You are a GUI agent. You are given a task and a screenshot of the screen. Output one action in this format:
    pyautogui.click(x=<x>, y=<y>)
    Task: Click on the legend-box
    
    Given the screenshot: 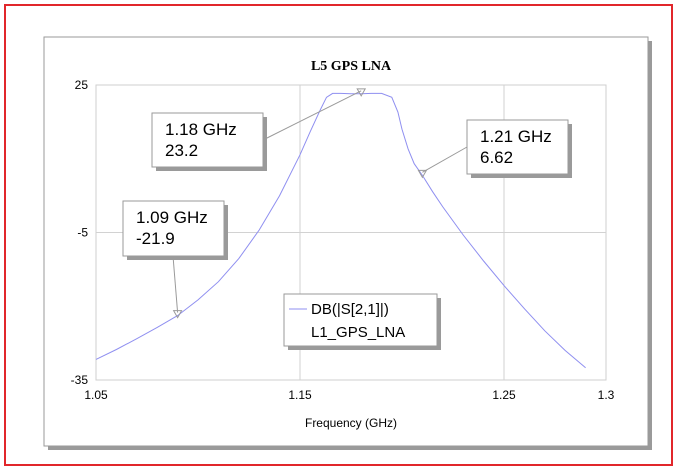 What is the action you would take?
    pyautogui.click(x=360, y=320)
    